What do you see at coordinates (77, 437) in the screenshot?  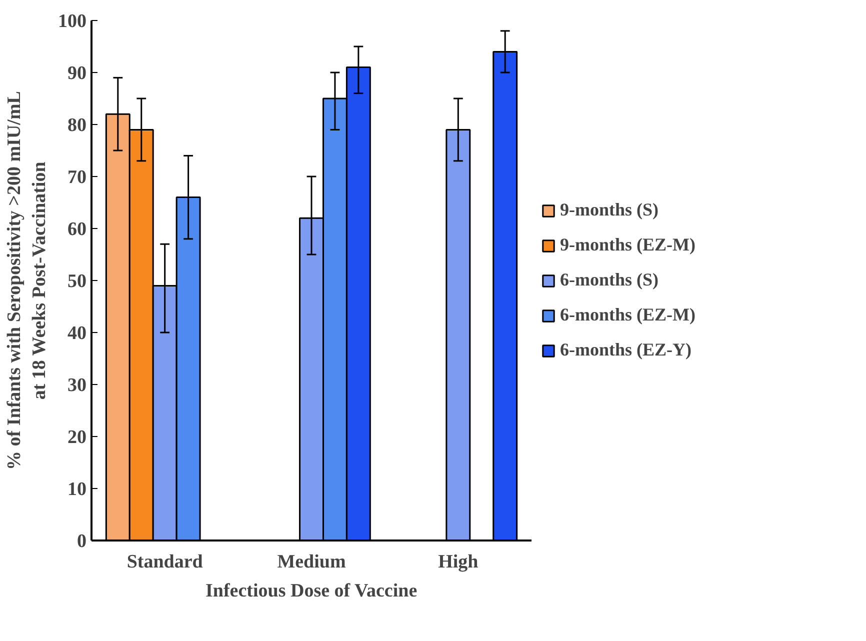 I see `y-tick-label: 20` at bounding box center [77, 437].